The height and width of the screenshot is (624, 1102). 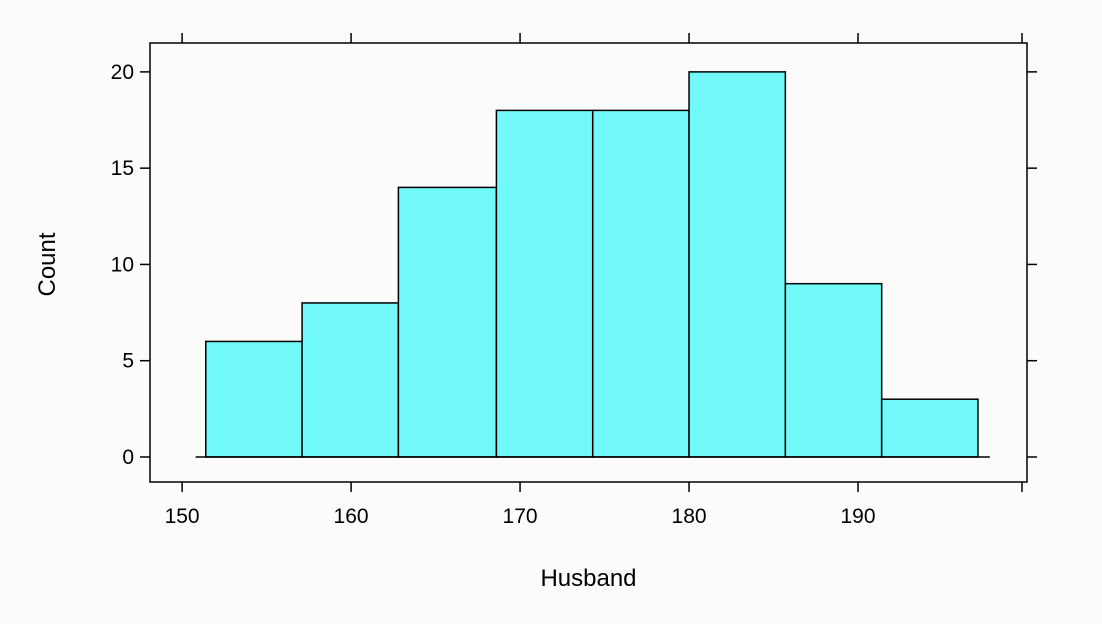 What do you see at coordinates (689, 516) in the screenshot?
I see `x-tick-label: 180` at bounding box center [689, 516].